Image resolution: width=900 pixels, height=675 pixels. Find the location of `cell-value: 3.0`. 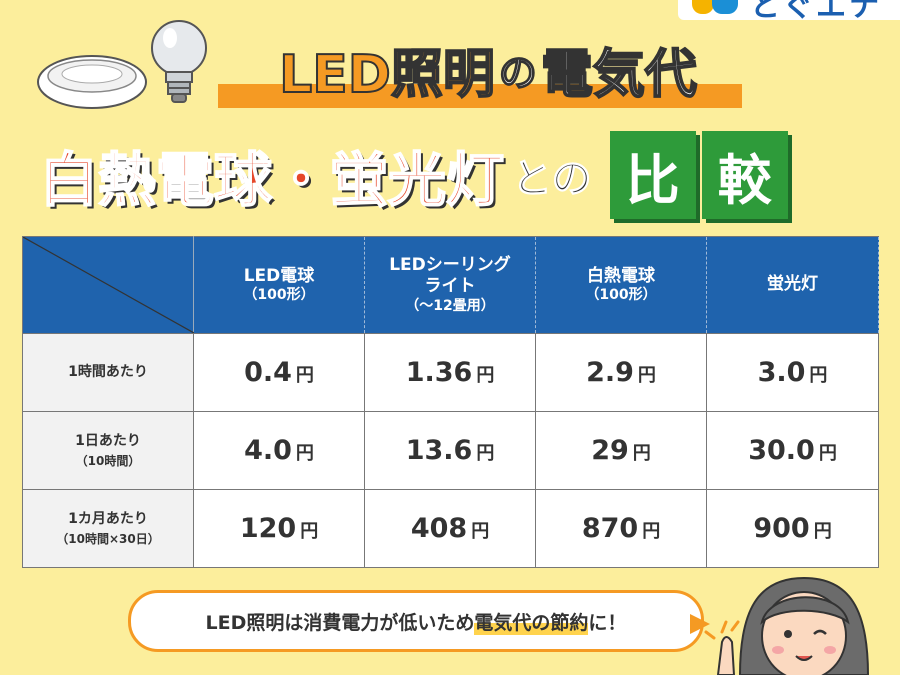

cell-value: 3.0 is located at coordinates (781, 372).